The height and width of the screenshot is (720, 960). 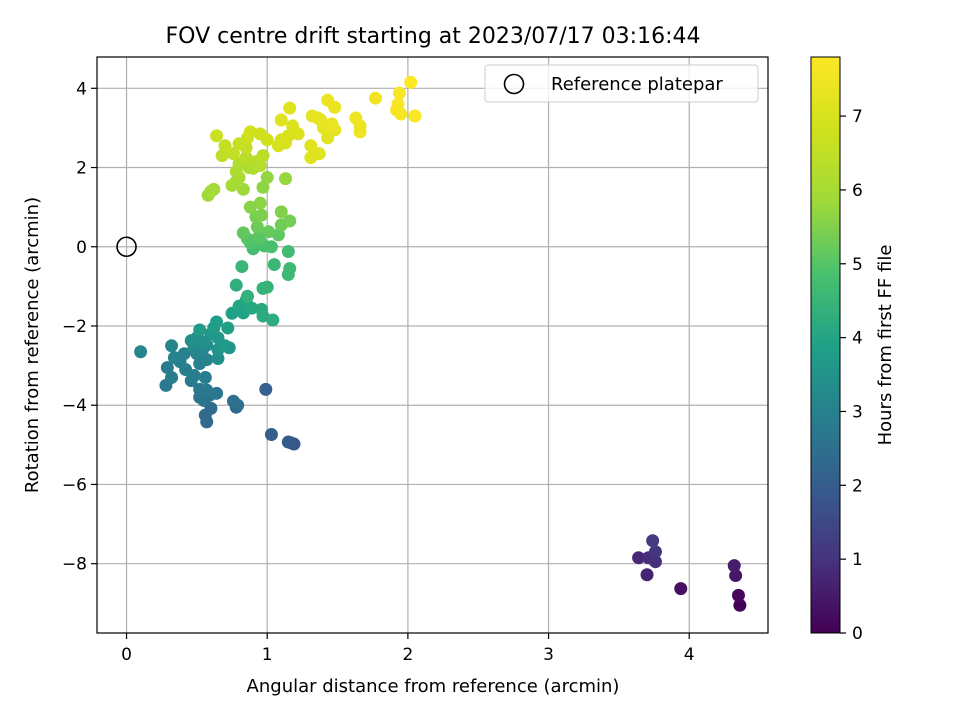 I want to click on legend-label: Reference platepar, so click(x=637, y=84).